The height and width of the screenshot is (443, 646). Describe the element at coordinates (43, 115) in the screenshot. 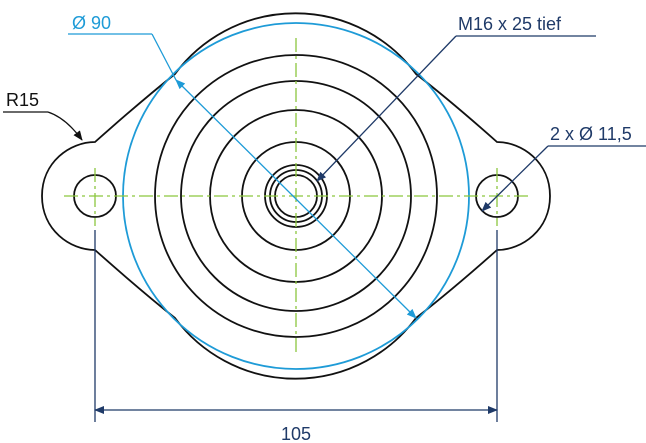

I see `callout-radius: R15` at that location.